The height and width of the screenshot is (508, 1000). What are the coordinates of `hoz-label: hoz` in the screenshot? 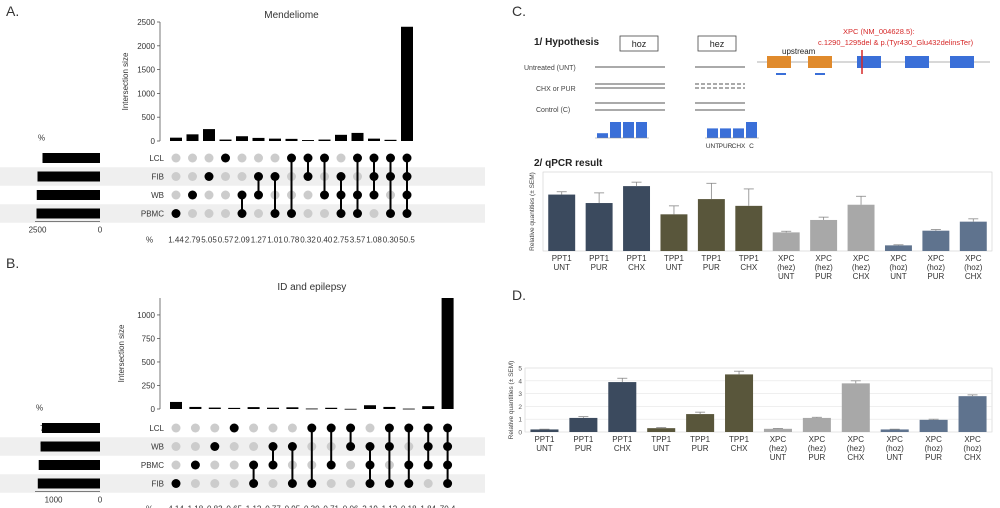 It's located at (639, 44).